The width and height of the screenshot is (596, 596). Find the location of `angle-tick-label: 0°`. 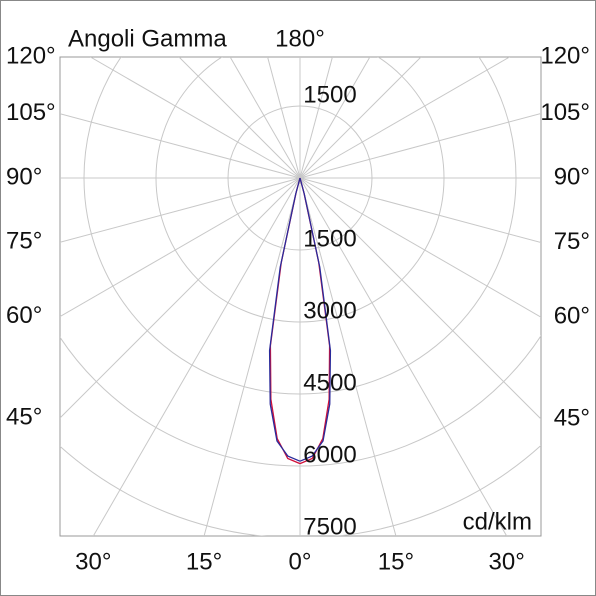

angle-tick-label: 0° is located at coordinates (300, 561).